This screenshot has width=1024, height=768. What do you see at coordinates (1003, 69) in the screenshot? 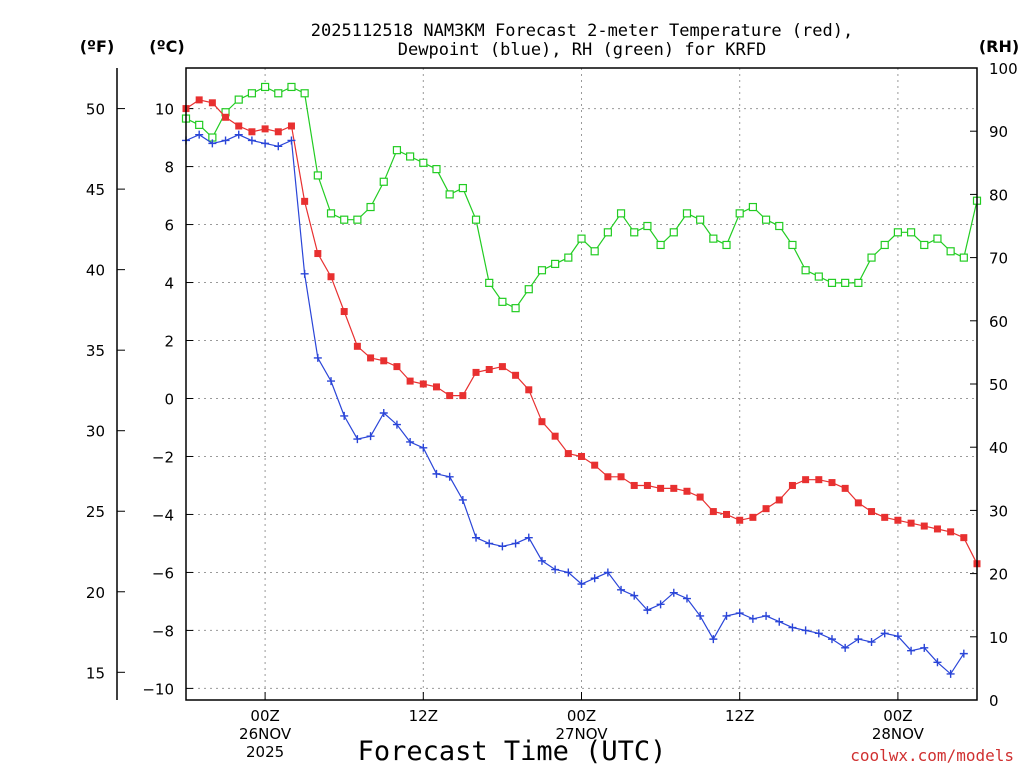
I see `rh-tick-label: 100` at bounding box center [1003, 69].